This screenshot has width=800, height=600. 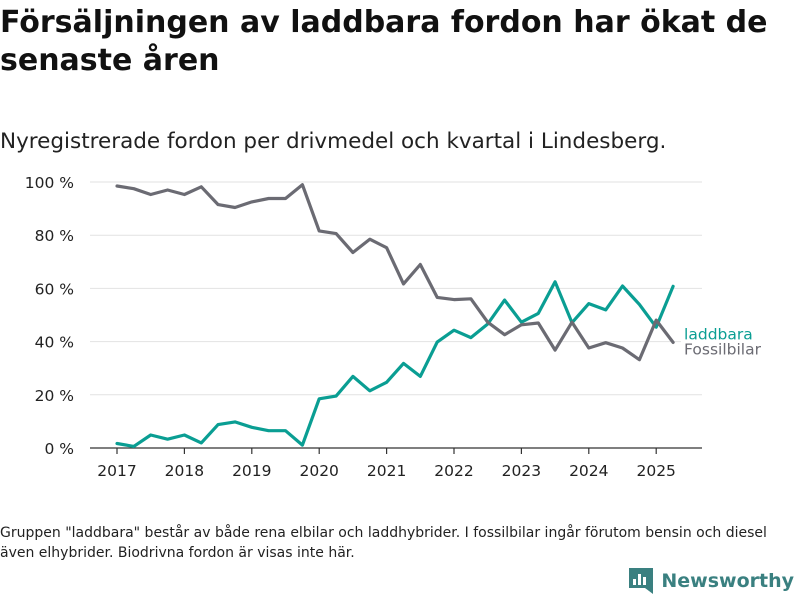 I want to click on x-tick-label: 2025, so click(x=655, y=471).